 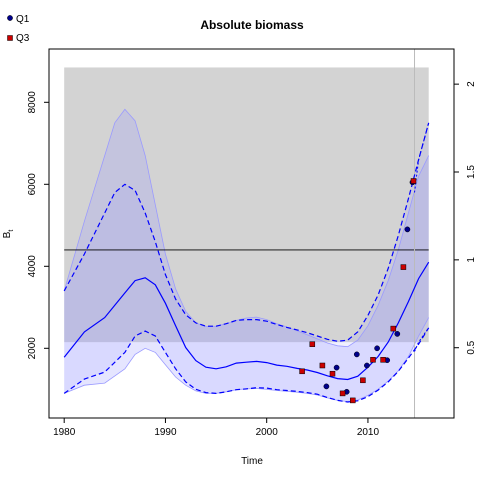 What do you see at coordinates (471, 260) in the screenshot?
I see `y2-tick-label: 1` at bounding box center [471, 260].